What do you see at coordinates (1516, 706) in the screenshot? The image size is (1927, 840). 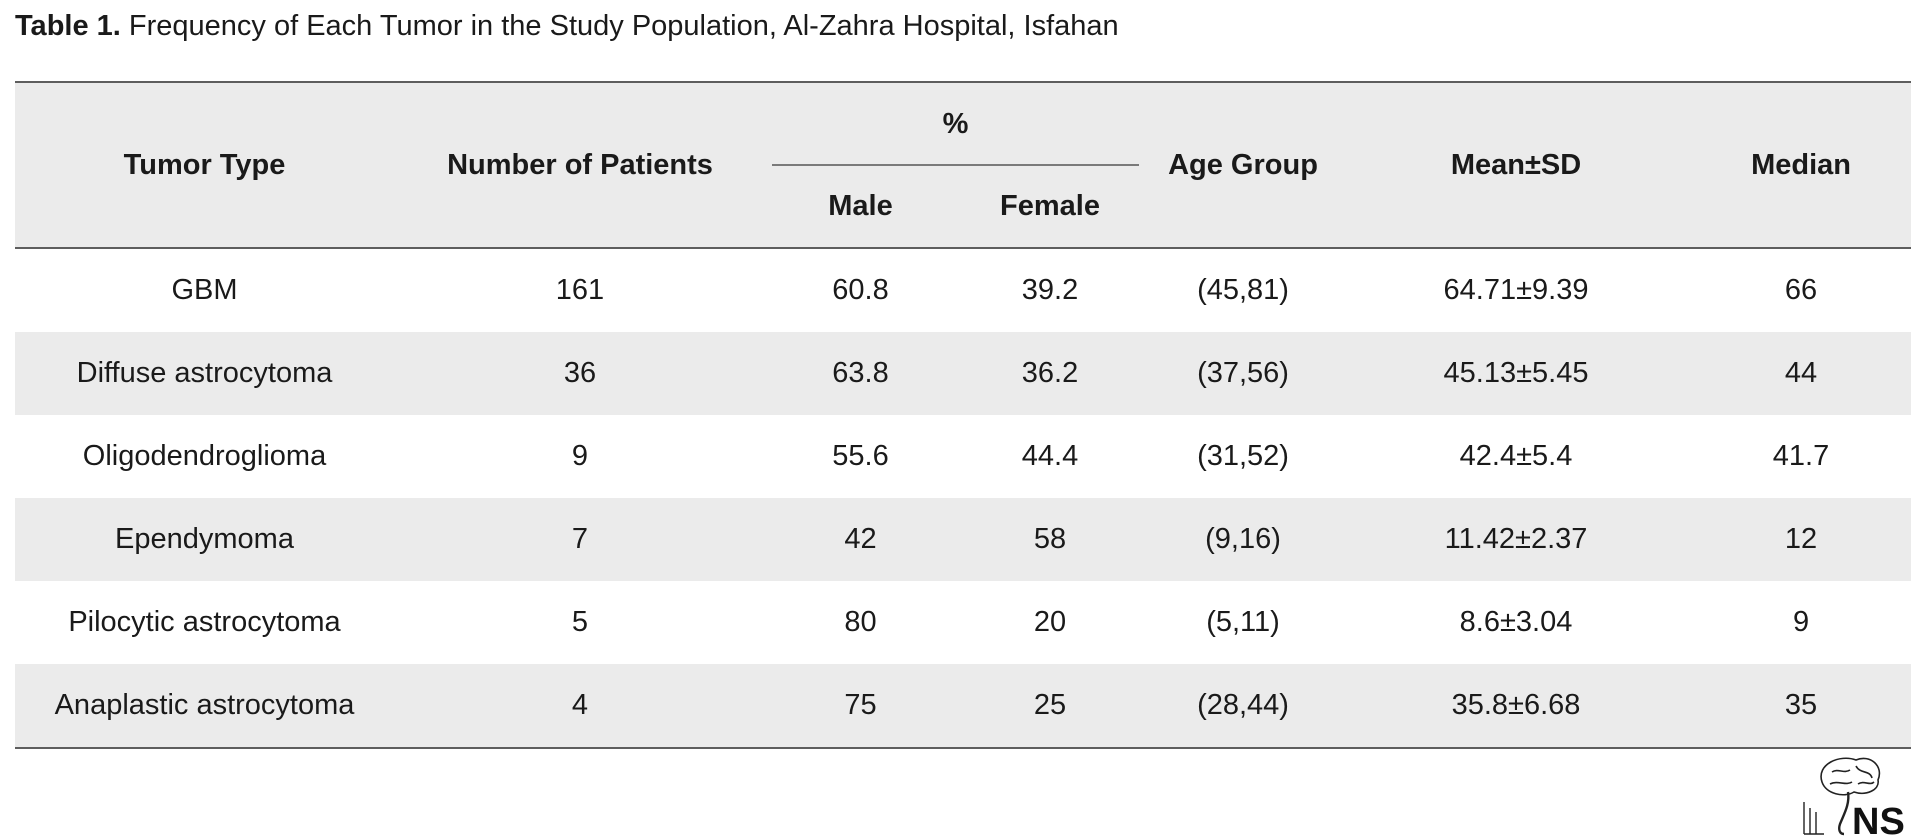 I see `cell-mean-sd: 35.8±6.68` at bounding box center [1516, 706].